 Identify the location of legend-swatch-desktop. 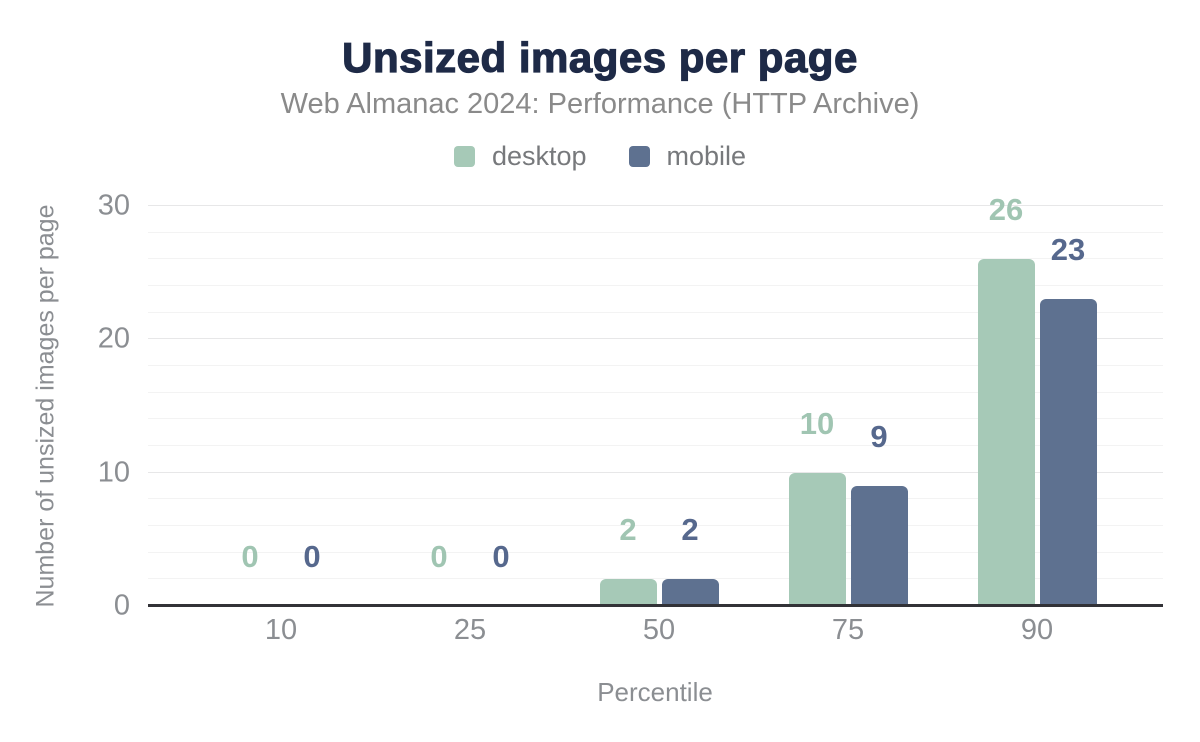
(464, 156).